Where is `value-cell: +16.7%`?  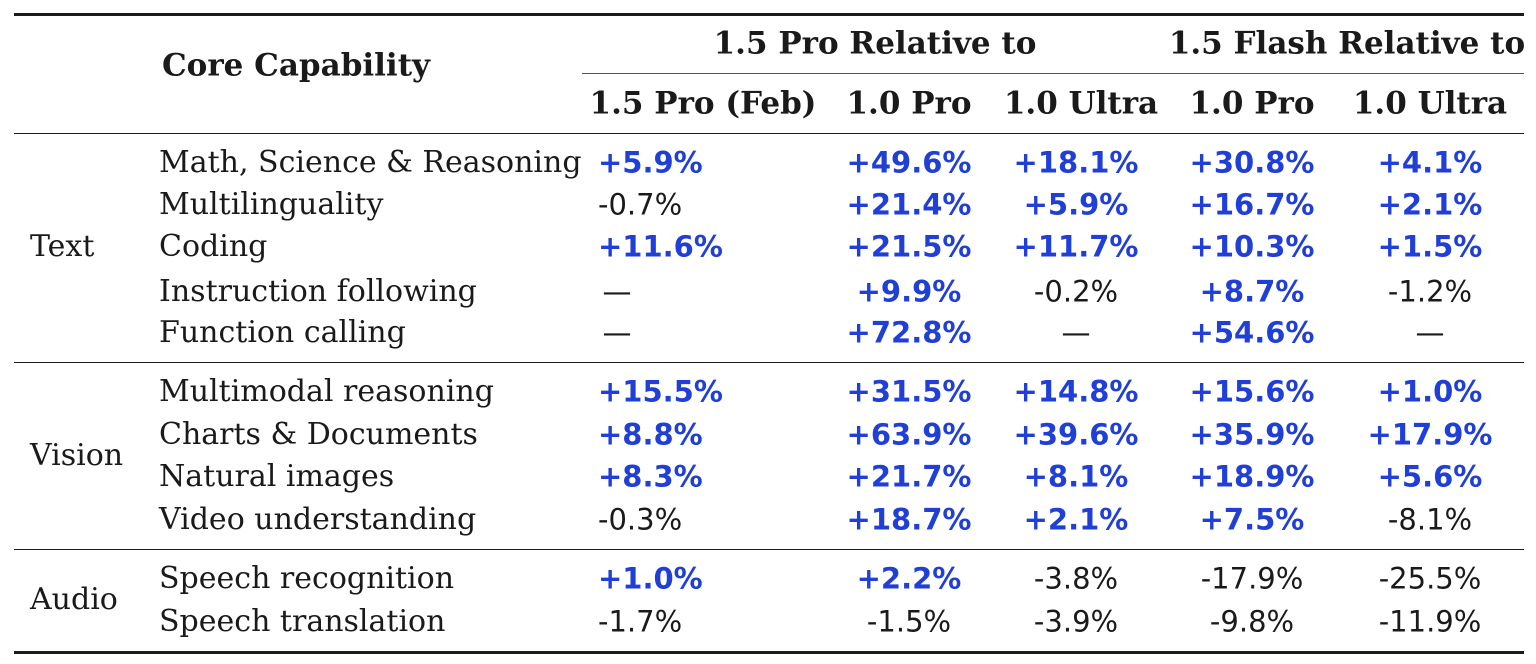
value-cell: +16.7% is located at coordinates (1252, 204).